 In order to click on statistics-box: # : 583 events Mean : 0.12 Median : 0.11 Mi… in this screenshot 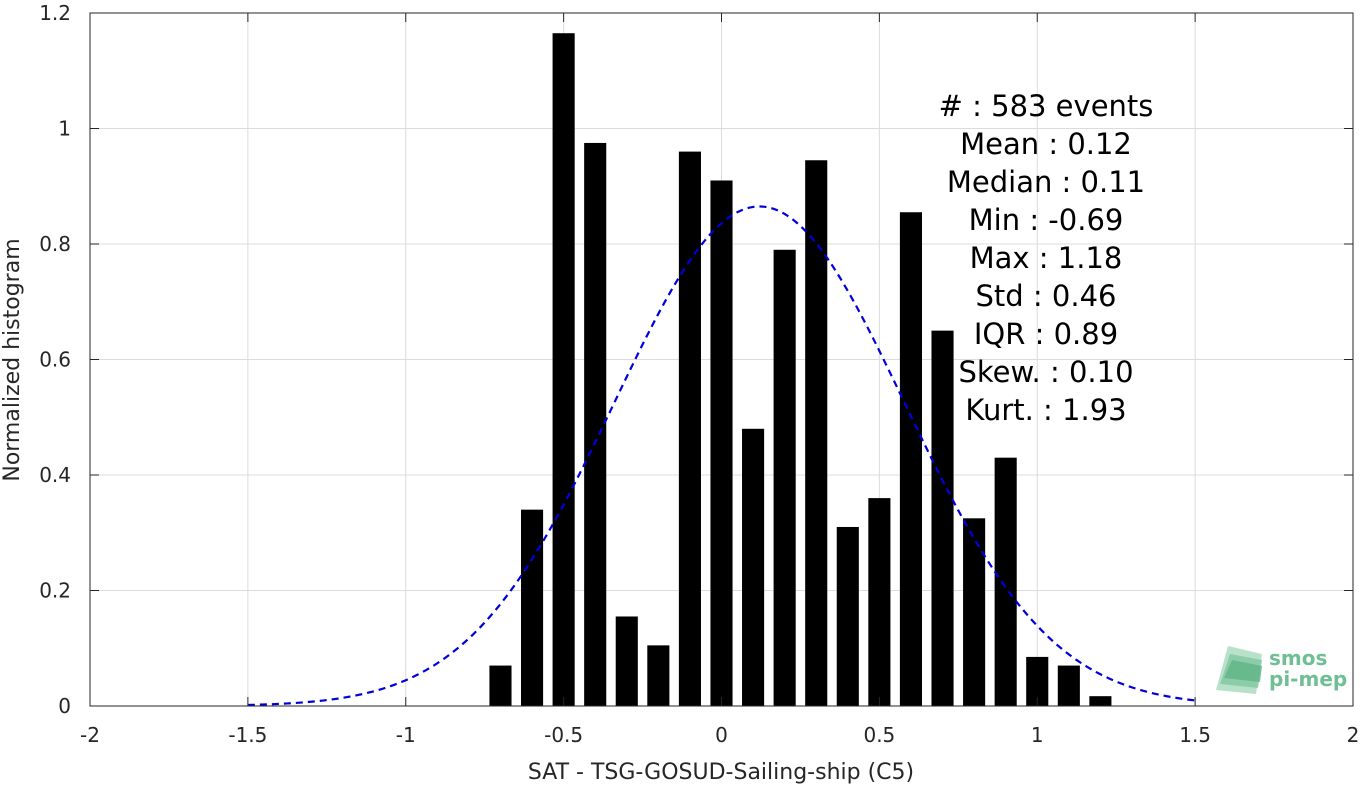, I will do `click(1046, 258)`.